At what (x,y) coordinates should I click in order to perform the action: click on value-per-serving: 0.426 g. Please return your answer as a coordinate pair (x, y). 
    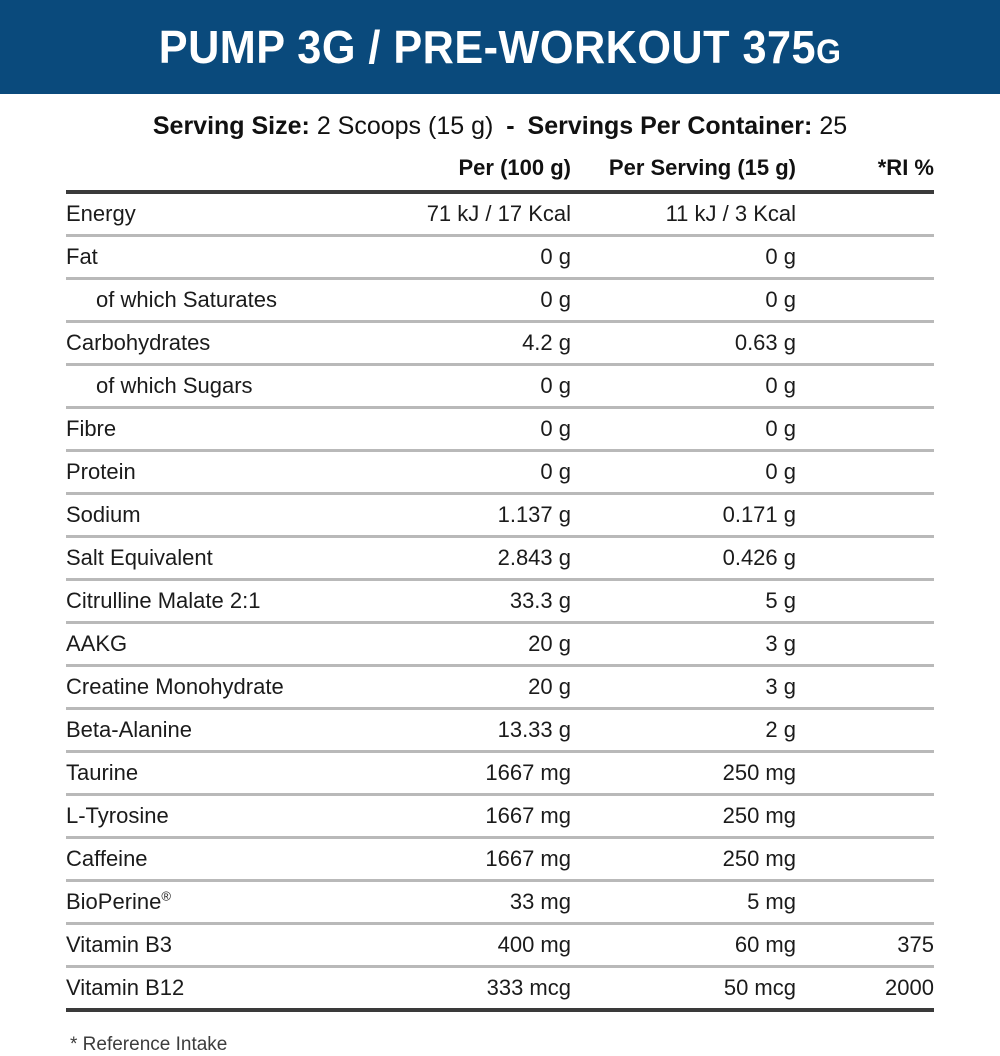
    Looking at the image, I should click on (683, 558).